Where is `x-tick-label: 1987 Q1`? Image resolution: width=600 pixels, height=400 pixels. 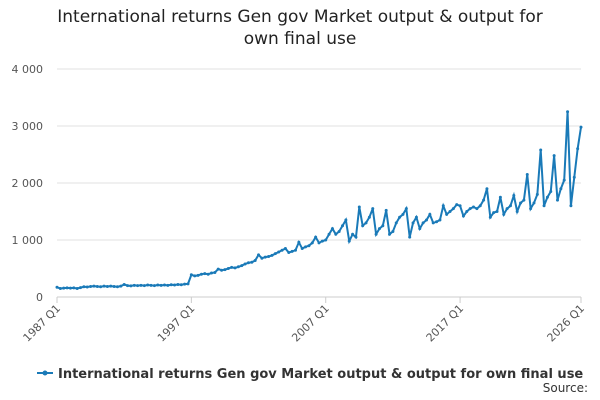 x-tick-label: 1987 Q1 is located at coordinates (42, 323).